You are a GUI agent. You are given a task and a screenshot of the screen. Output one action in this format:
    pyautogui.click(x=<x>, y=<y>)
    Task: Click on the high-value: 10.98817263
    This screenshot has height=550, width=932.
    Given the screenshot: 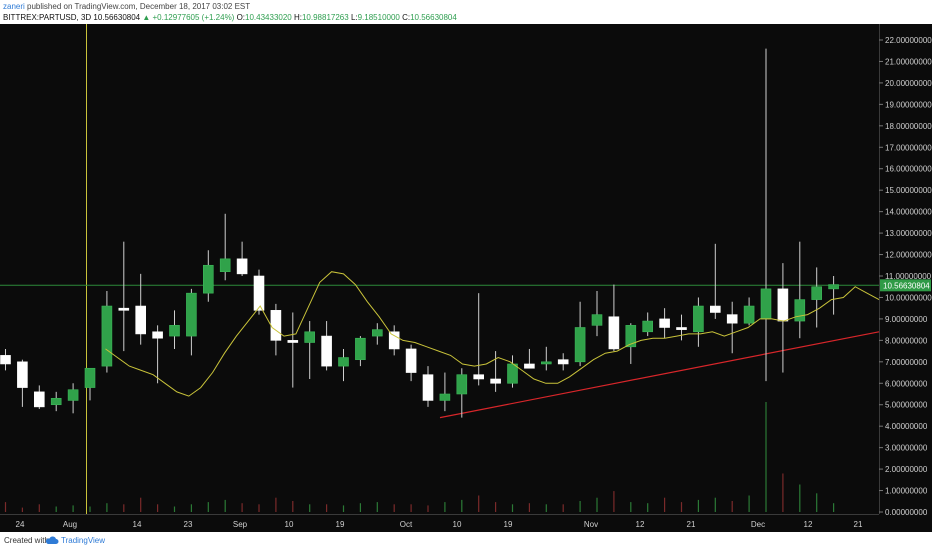 What is the action you would take?
    pyautogui.click(x=325, y=17)
    